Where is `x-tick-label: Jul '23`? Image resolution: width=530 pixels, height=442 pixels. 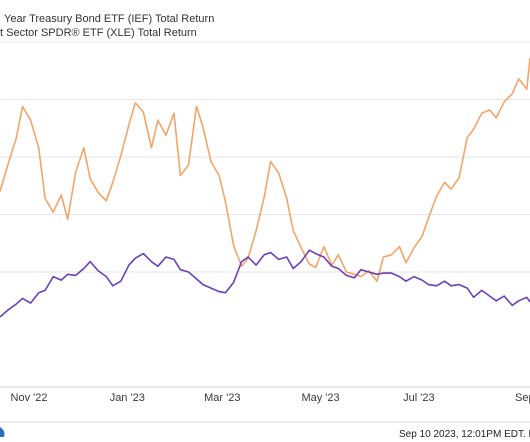
x-tick-label: Jul '23 is located at coordinates (418, 398).